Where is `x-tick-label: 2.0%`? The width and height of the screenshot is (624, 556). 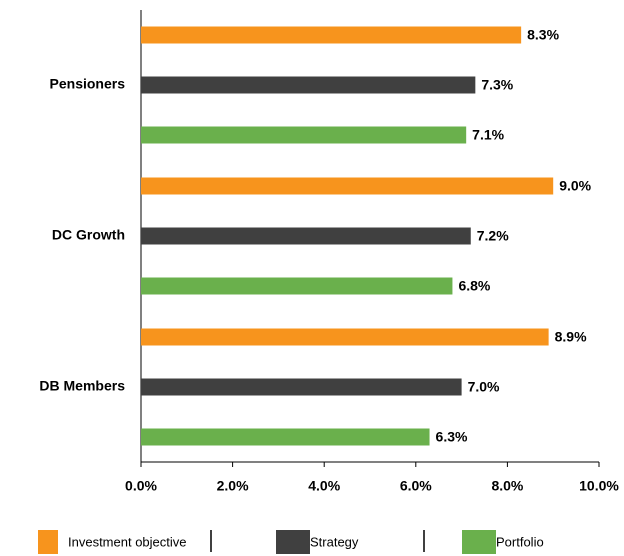
x-tick-label: 2.0% is located at coordinates (233, 486).